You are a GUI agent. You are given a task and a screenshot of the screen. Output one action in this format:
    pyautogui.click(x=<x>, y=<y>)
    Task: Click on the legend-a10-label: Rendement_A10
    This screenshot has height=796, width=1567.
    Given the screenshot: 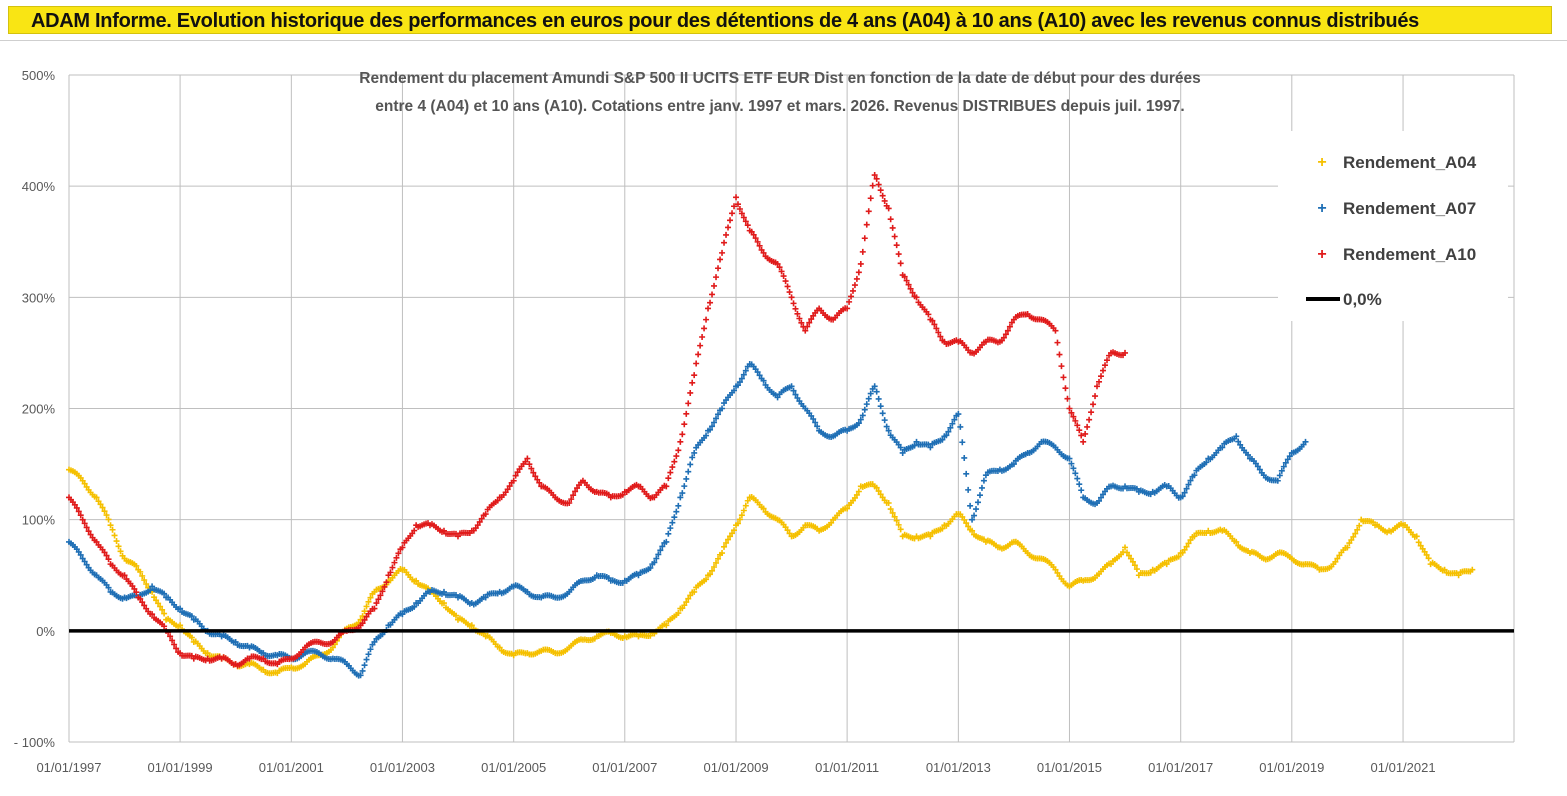 What is the action you would take?
    pyautogui.click(x=1409, y=254)
    